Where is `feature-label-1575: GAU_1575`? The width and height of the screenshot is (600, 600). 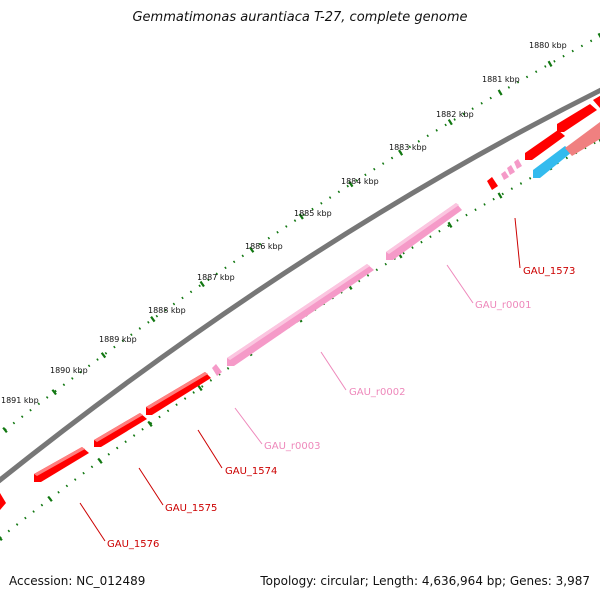 feature-label-1575: GAU_1575 is located at coordinates (191, 508).